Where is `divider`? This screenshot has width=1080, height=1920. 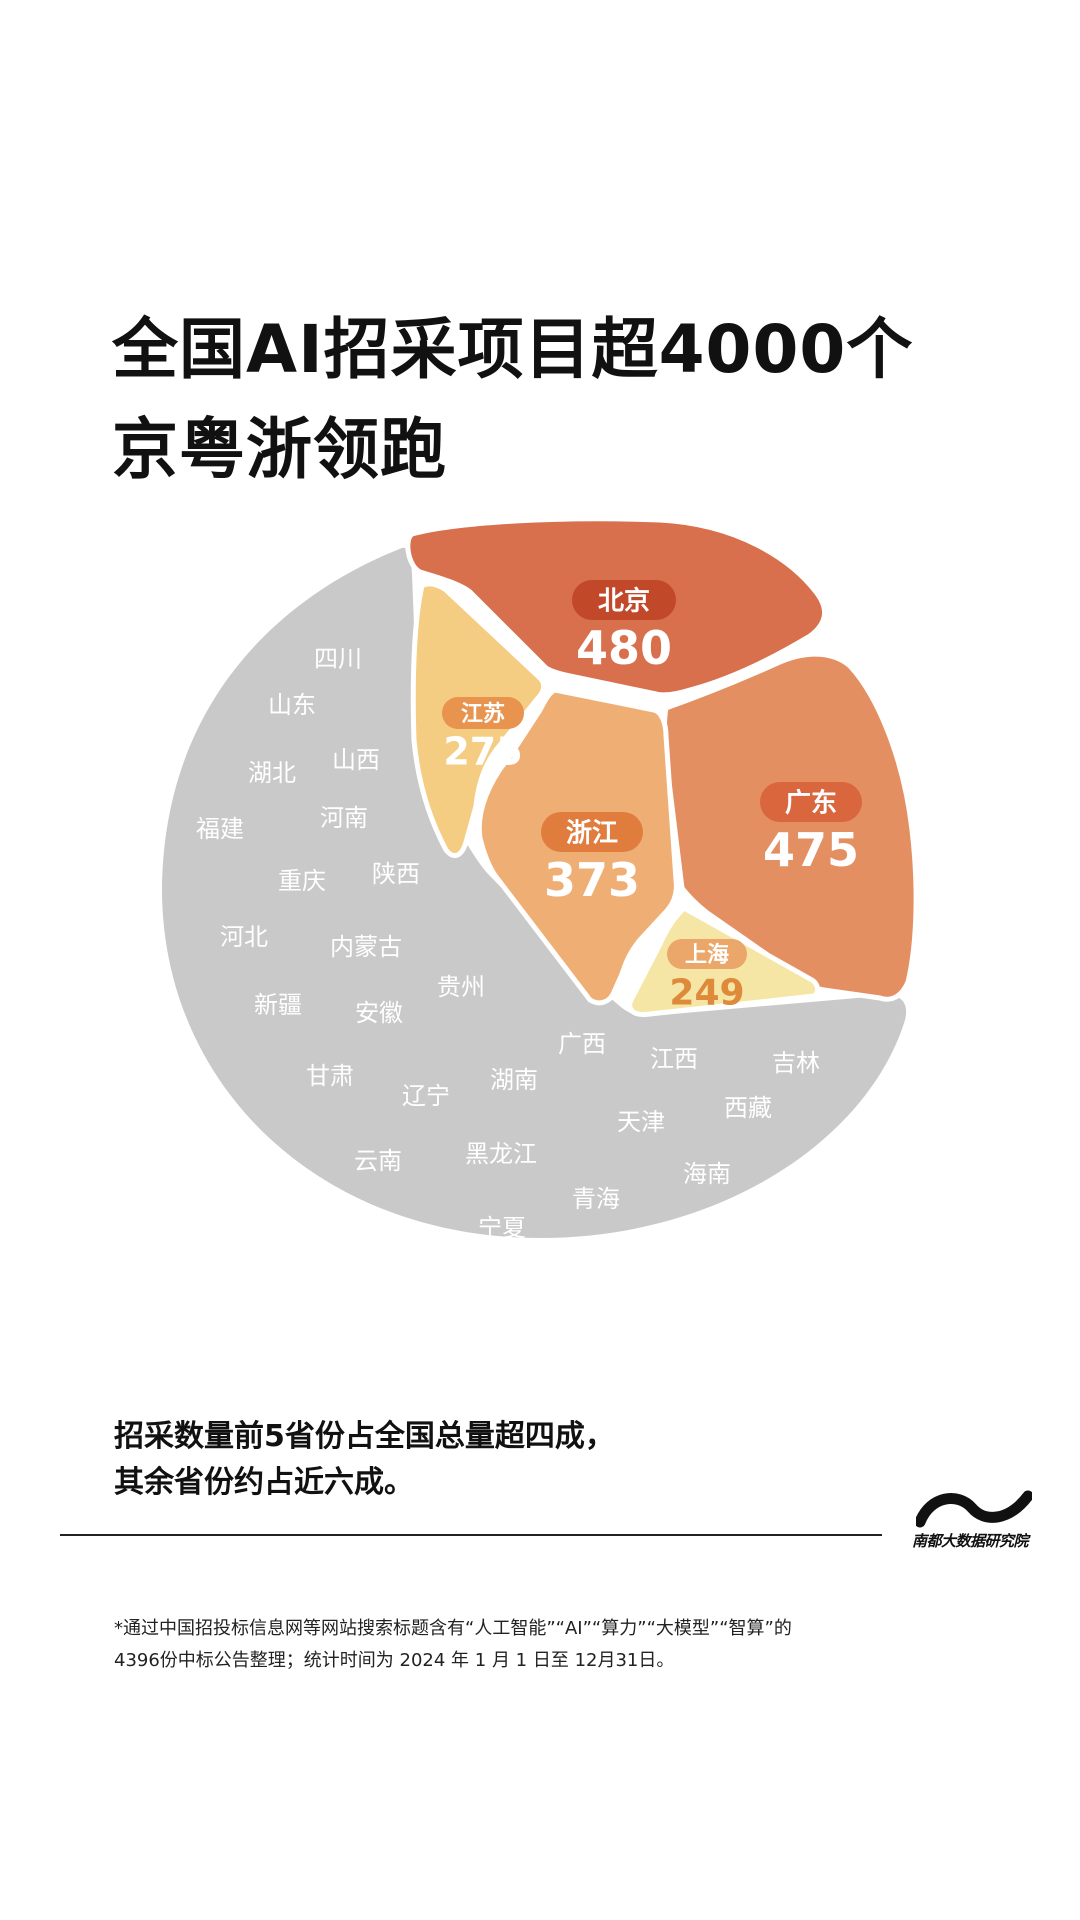 divider is located at coordinates (471, 1535).